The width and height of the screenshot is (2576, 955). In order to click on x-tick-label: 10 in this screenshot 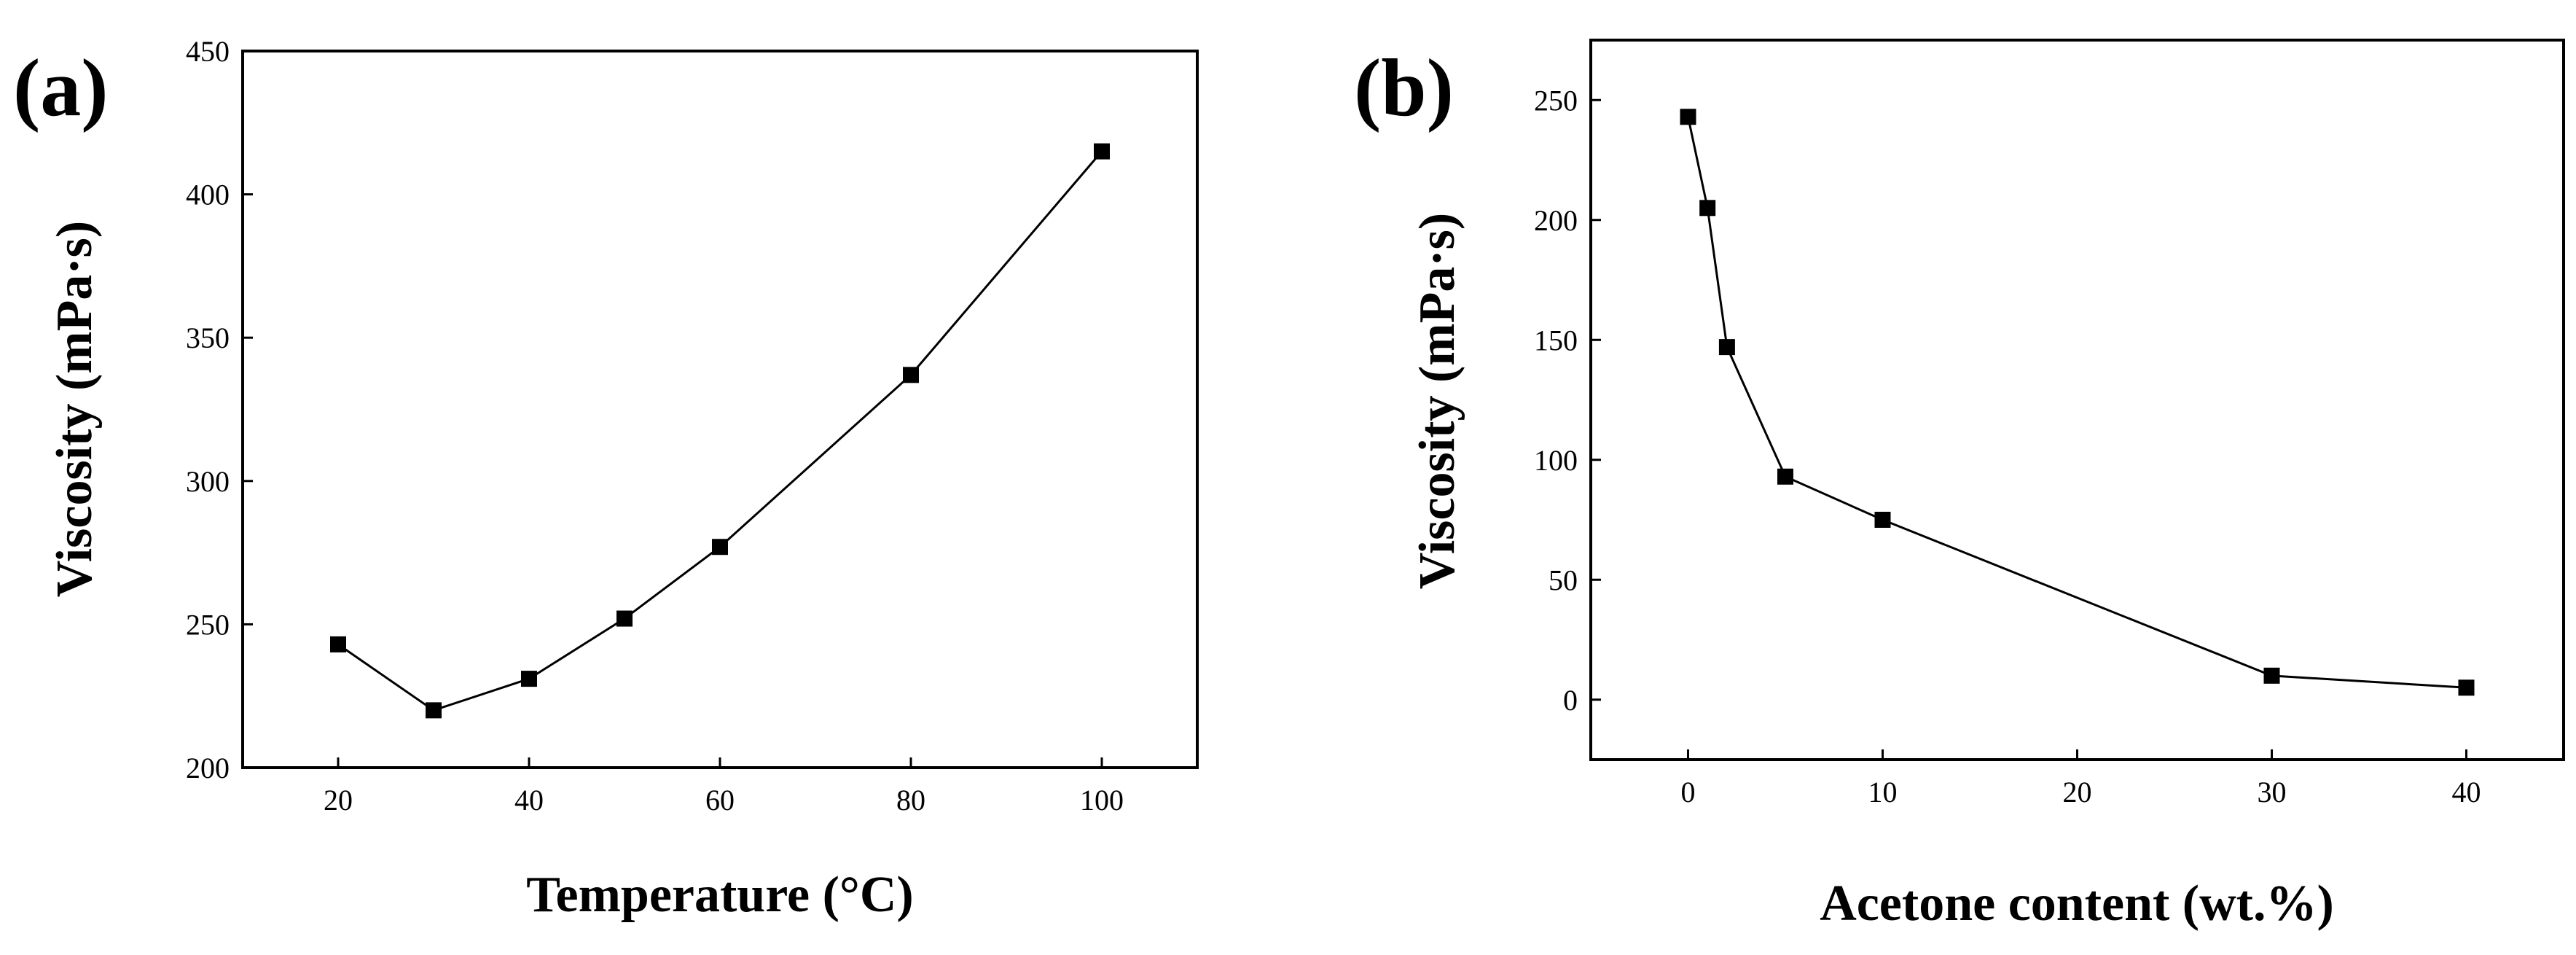, I will do `click(1883, 792)`.